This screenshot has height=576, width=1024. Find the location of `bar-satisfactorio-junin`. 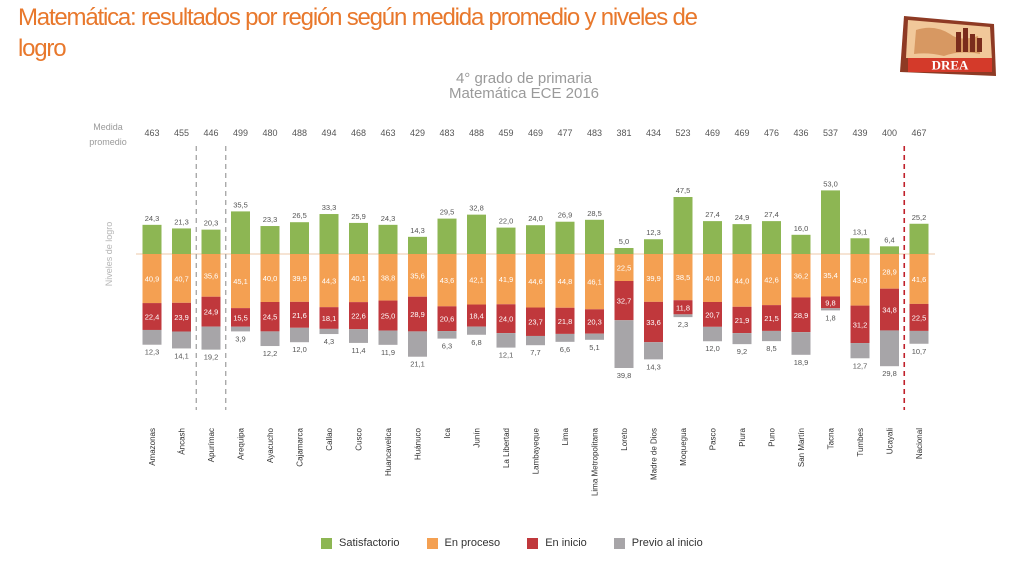

bar-satisfactorio-junin is located at coordinates (476, 234).